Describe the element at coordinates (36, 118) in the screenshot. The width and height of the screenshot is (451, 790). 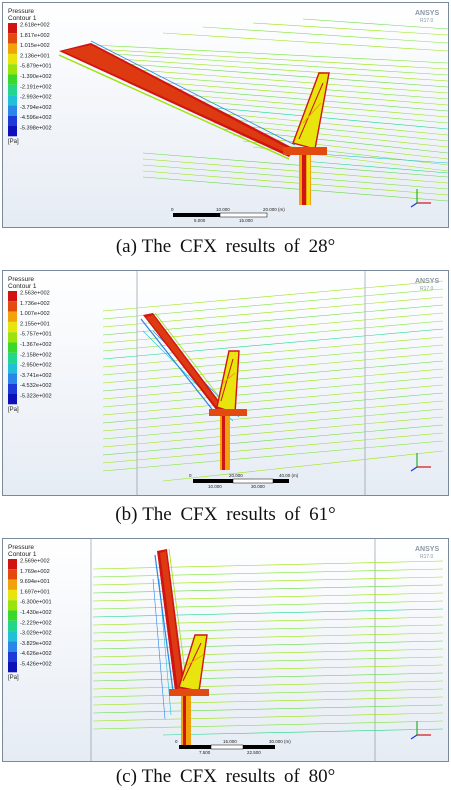
I see `legend-value-9: -4.596e+002` at that location.